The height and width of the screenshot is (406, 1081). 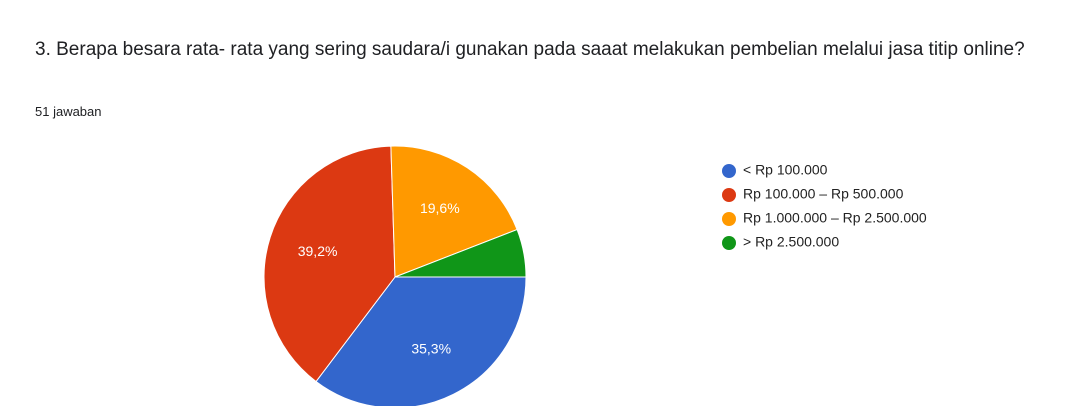 I want to click on legend-label: < Rp 100.000, so click(x=785, y=170).